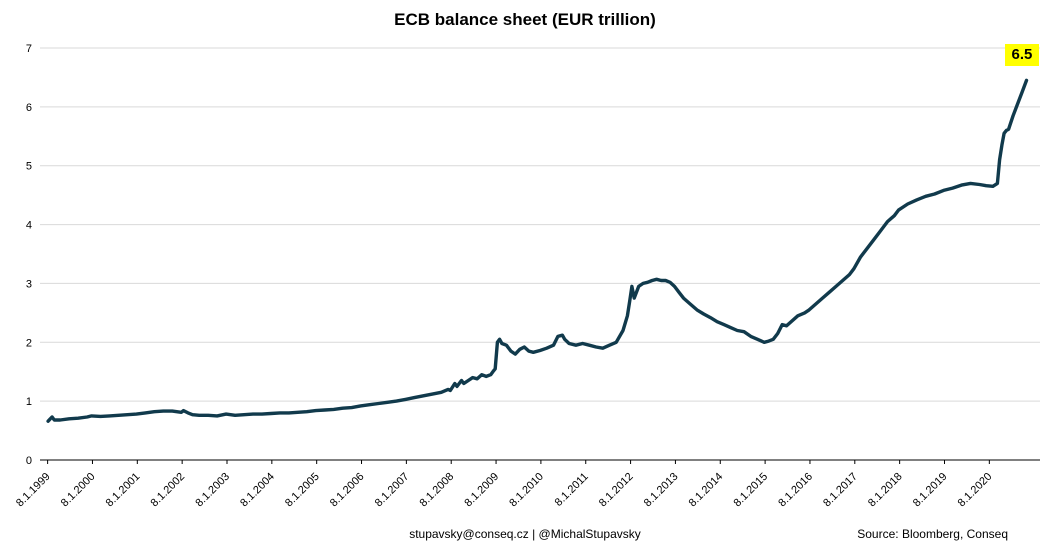 Image resolution: width=1050 pixels, height=551 pixels. I want to click on x-tick-label: 8.1.2013, so click(661, 490).